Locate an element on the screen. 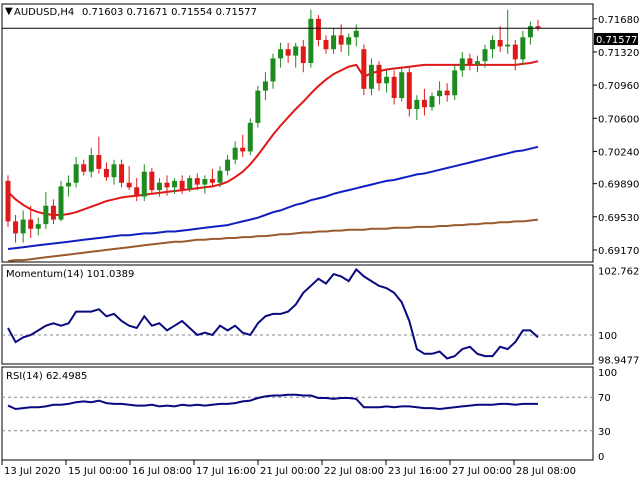 This screenshot has height=480, width=640. ohlc-values: 0.71603 0.71671 0.71554 0.71577 is located at coordinates (169, 12).